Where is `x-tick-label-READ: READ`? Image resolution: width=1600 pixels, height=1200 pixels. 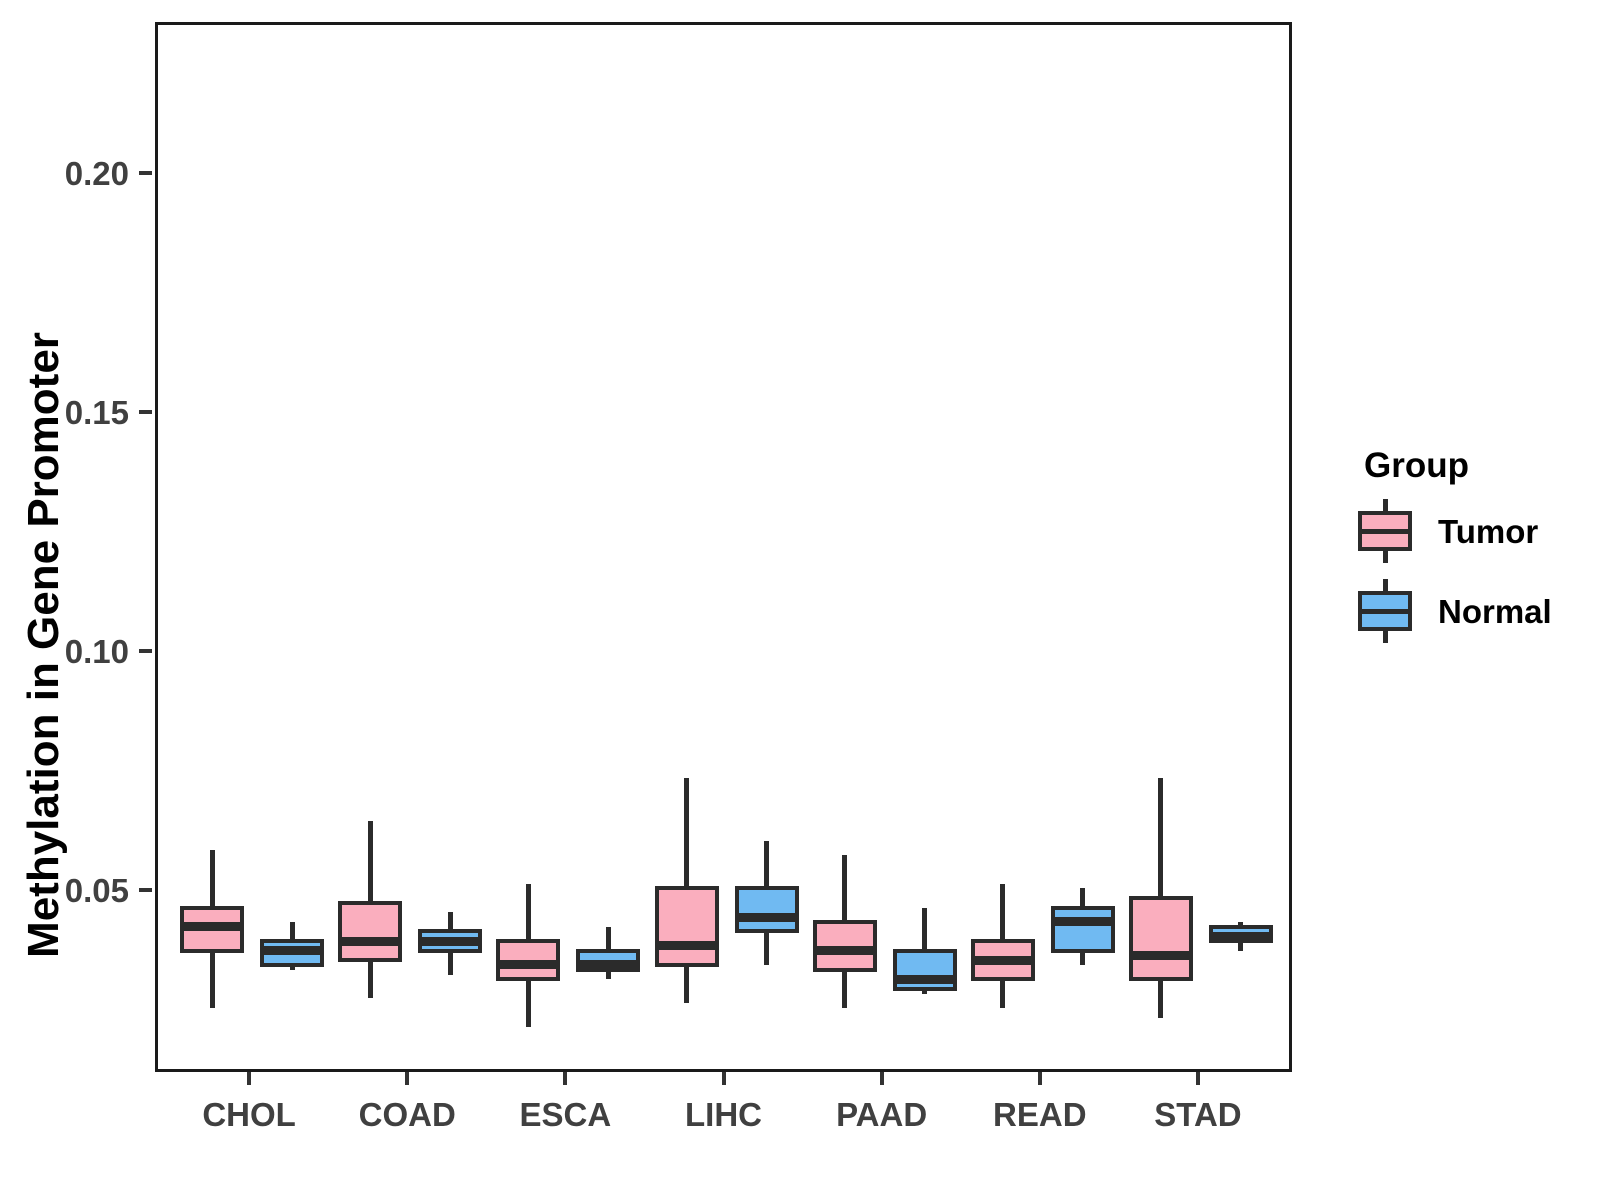
x-tick-label-READ: READ is located at coordinates (1040, 1114).